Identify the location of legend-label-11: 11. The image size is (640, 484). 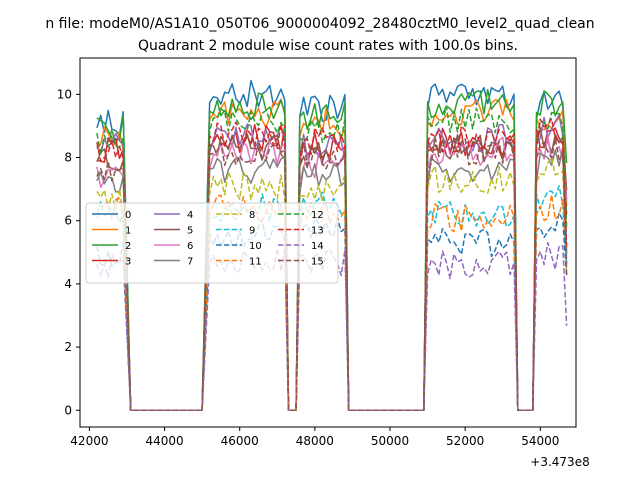
(255, 262).